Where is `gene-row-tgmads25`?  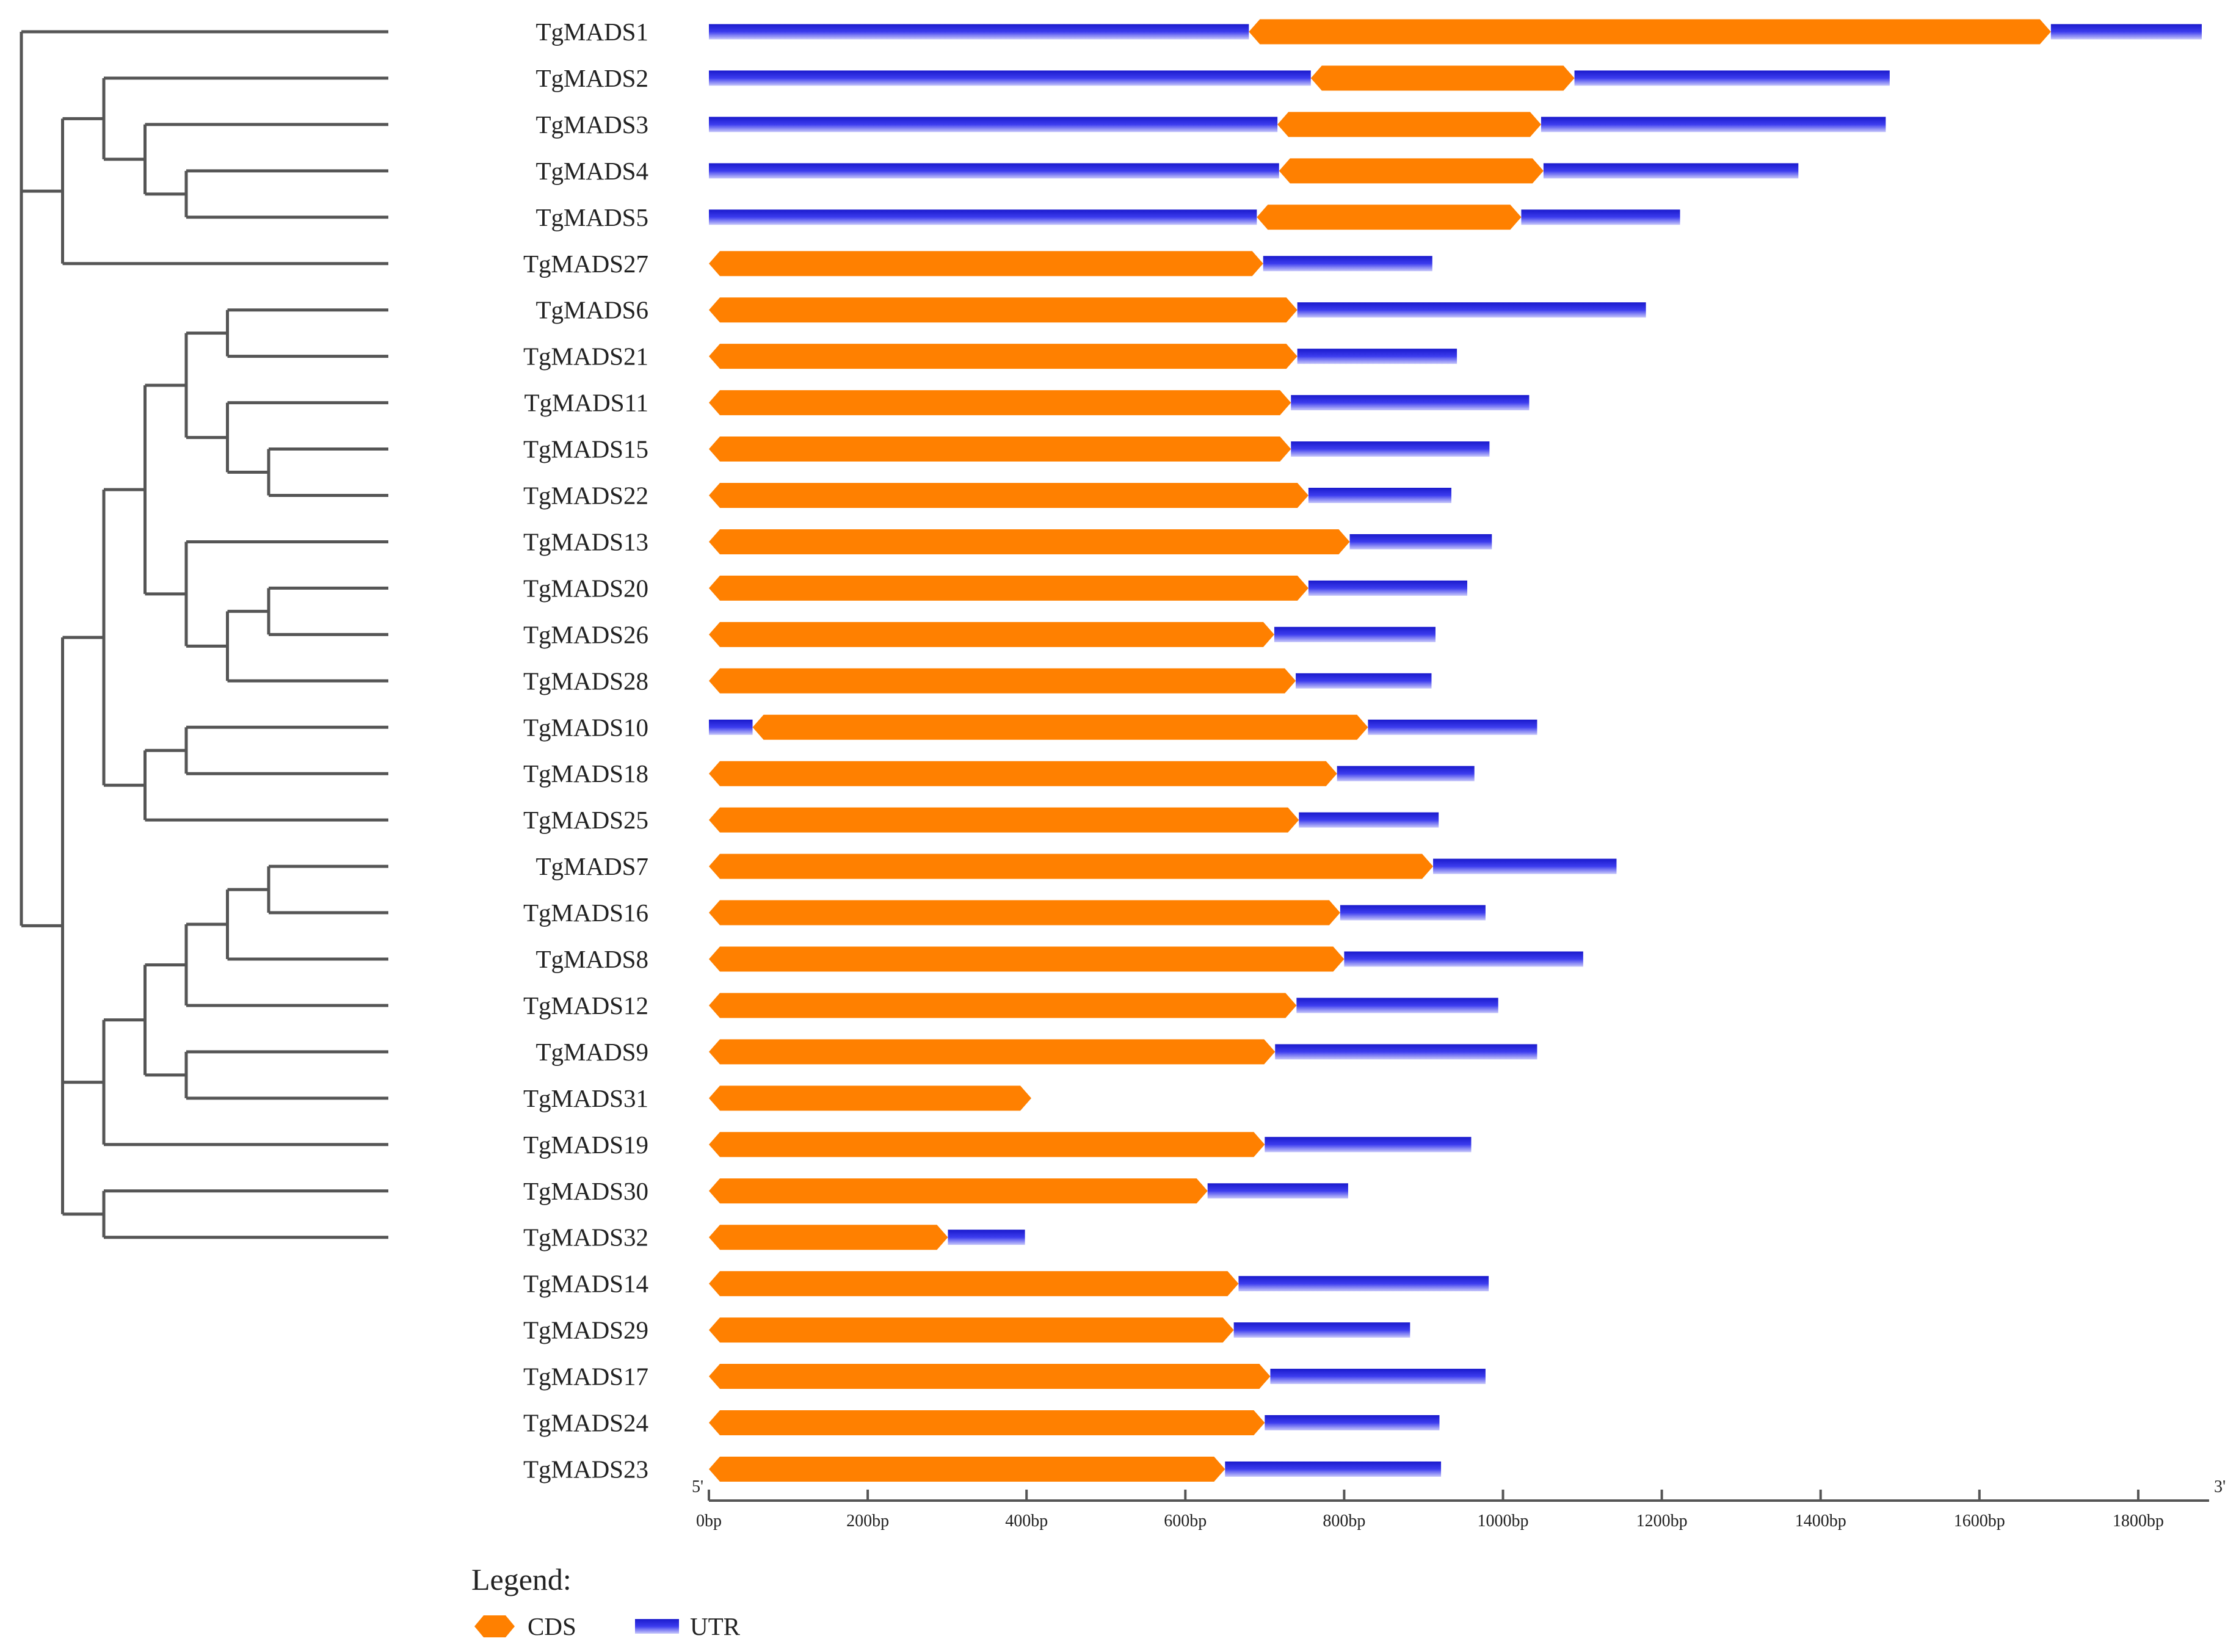 gene-row-tgmads25 is located at coordinates (1074, 820).